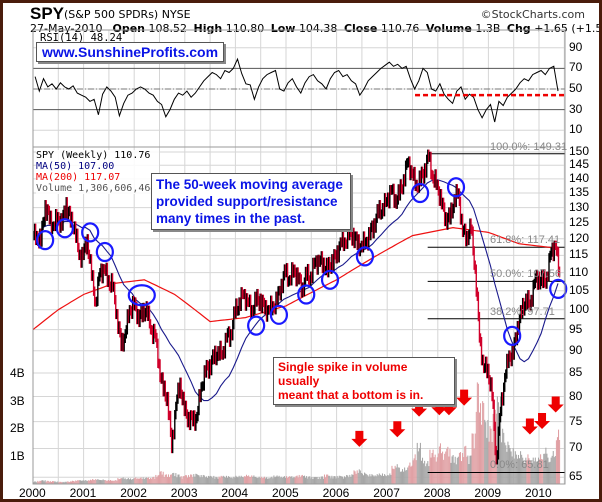 This screenshot has height=502, width=602. What do you see at coordinates (130, 52) in the screenshot?
I see `sunshineprofits-watermark: www.SunshineProfits.com` at bounding box center [130, 52].